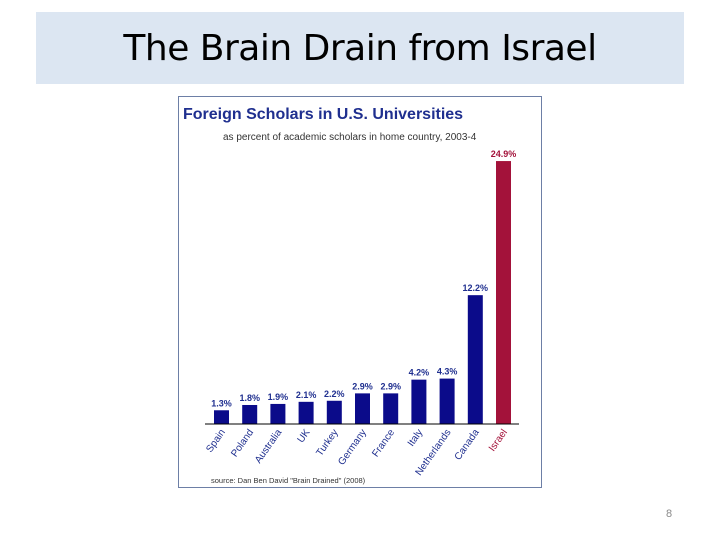 This screenshot has width=720, height=540. What do you see at coordinates (250, 414) in the screenshot?
I see `bar-poland` at bounding box center [250, 414].